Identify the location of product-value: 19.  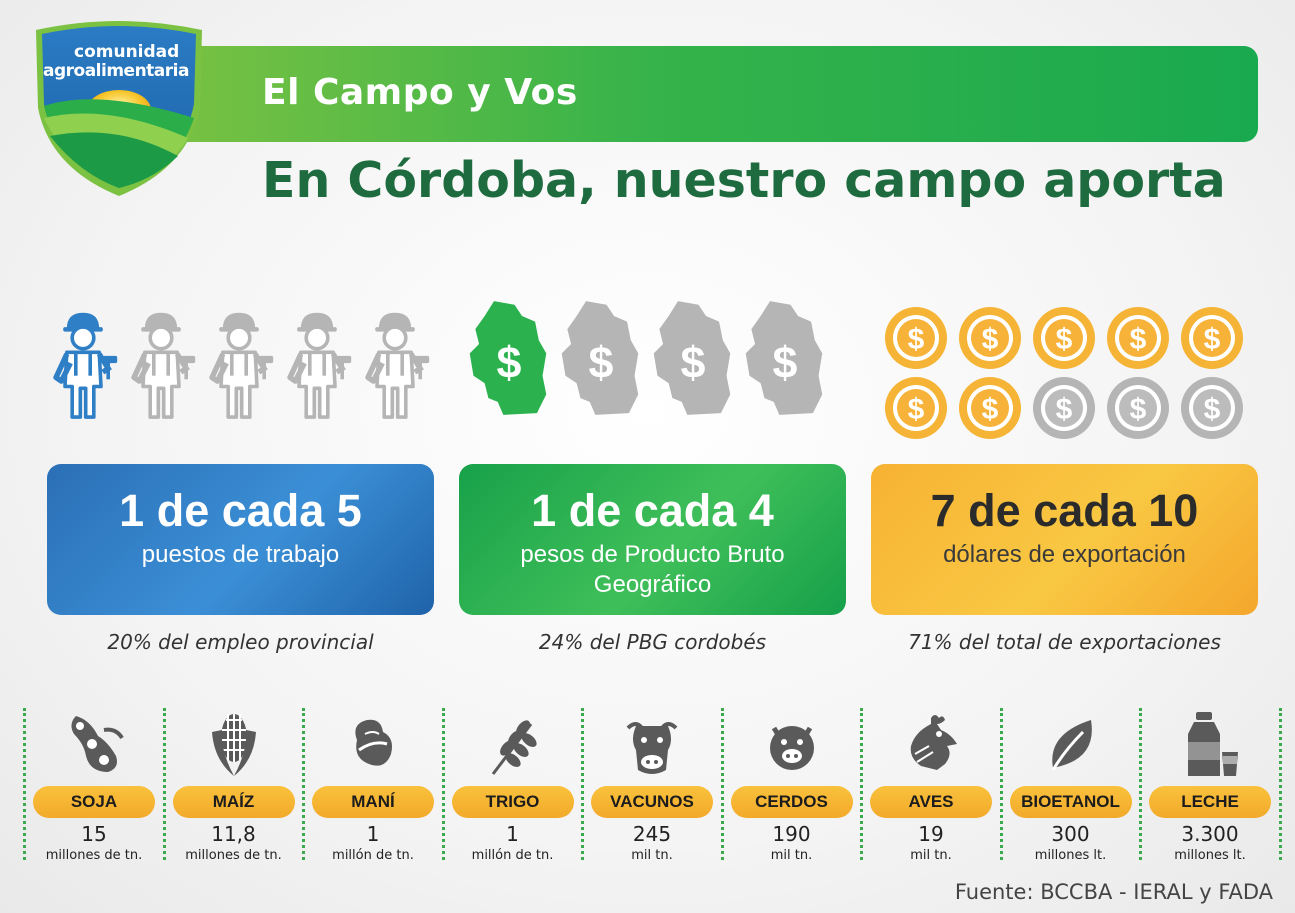
(931, 834).